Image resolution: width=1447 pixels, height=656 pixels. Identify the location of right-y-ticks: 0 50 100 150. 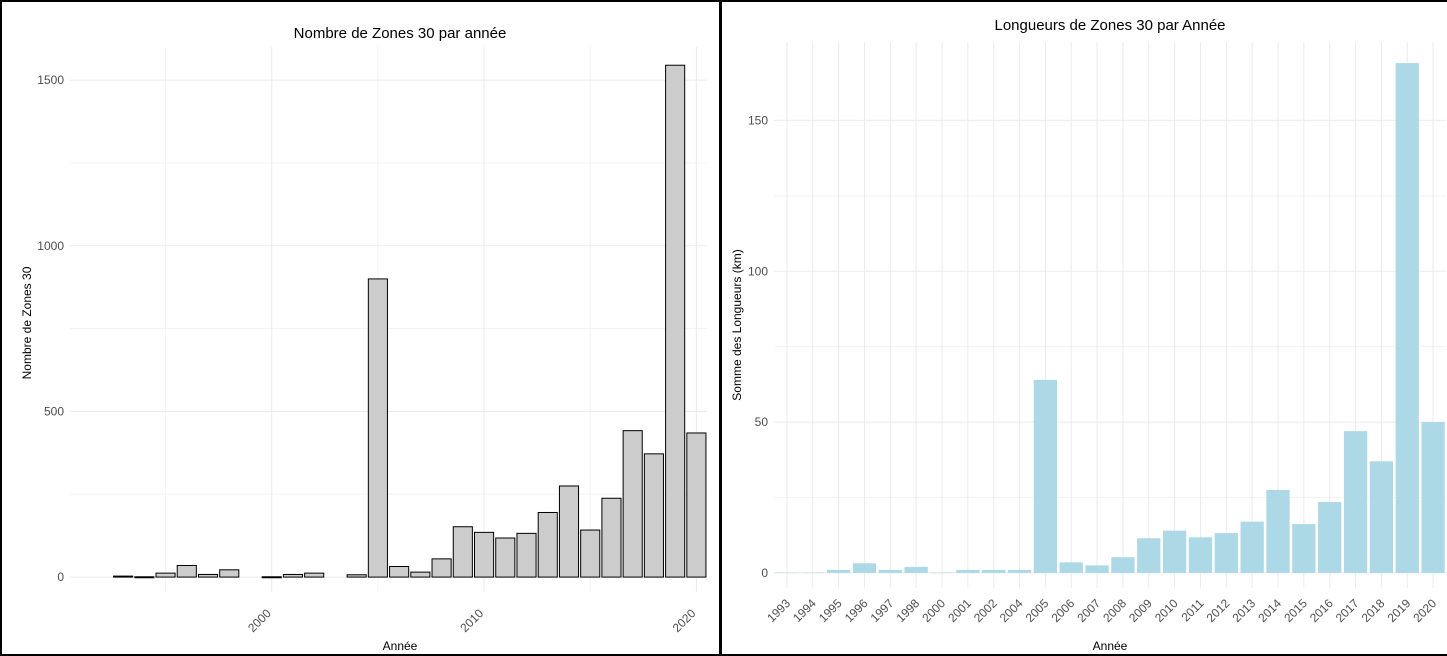
(758, 346).